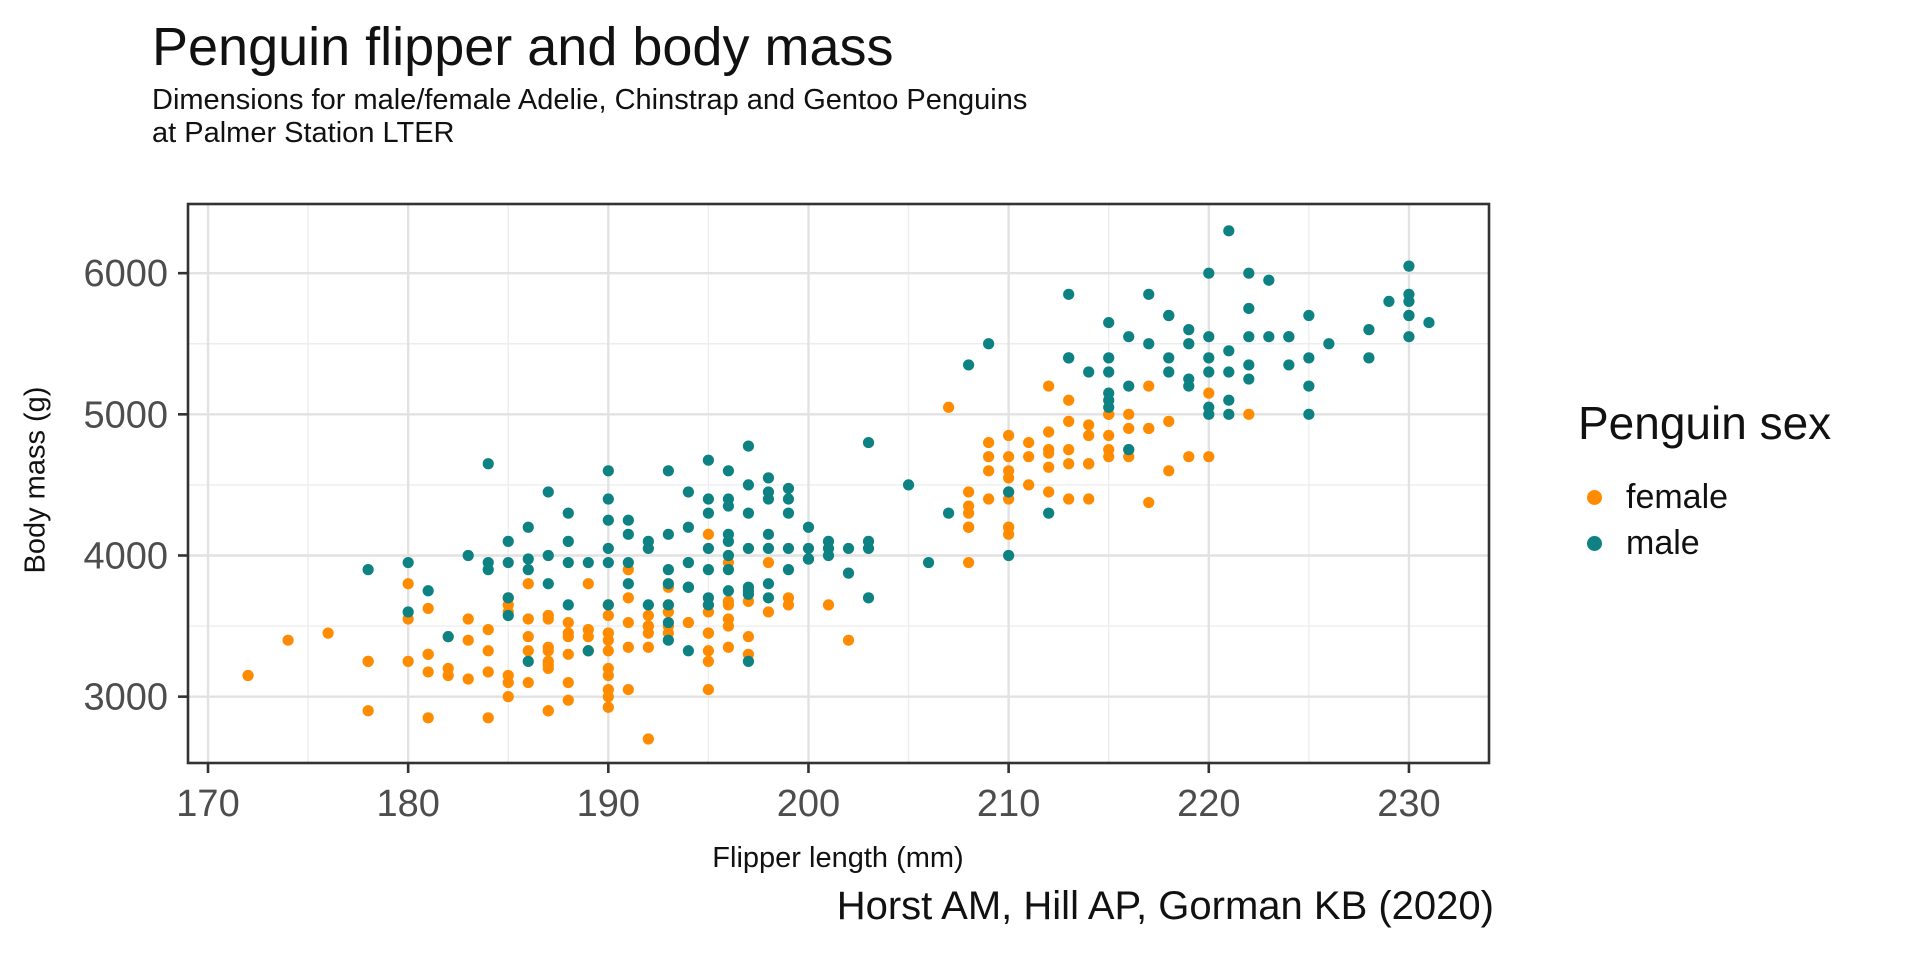 The width and height of the screenshot is (1920, 960). I want to click on y-tick-label: 5000, so click(125, 415).